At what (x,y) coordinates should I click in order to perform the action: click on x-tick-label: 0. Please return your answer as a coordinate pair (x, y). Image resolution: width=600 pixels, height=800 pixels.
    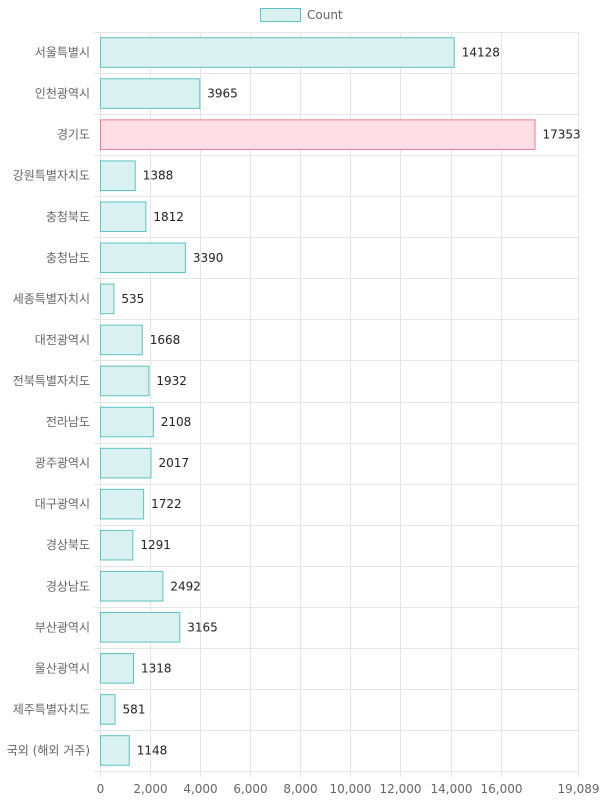
    Looking at the image, I should click on (101, 789).